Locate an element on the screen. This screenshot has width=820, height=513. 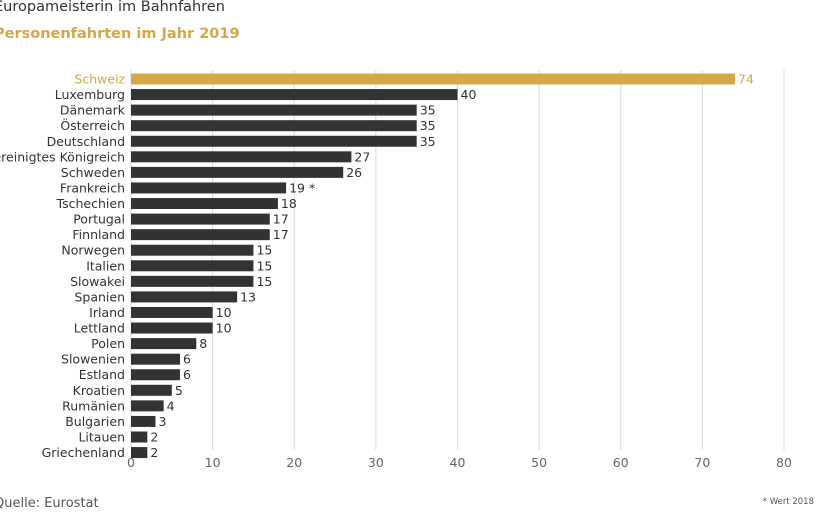
footnote: * Wert 2018 is located at coordinates (788, 502).